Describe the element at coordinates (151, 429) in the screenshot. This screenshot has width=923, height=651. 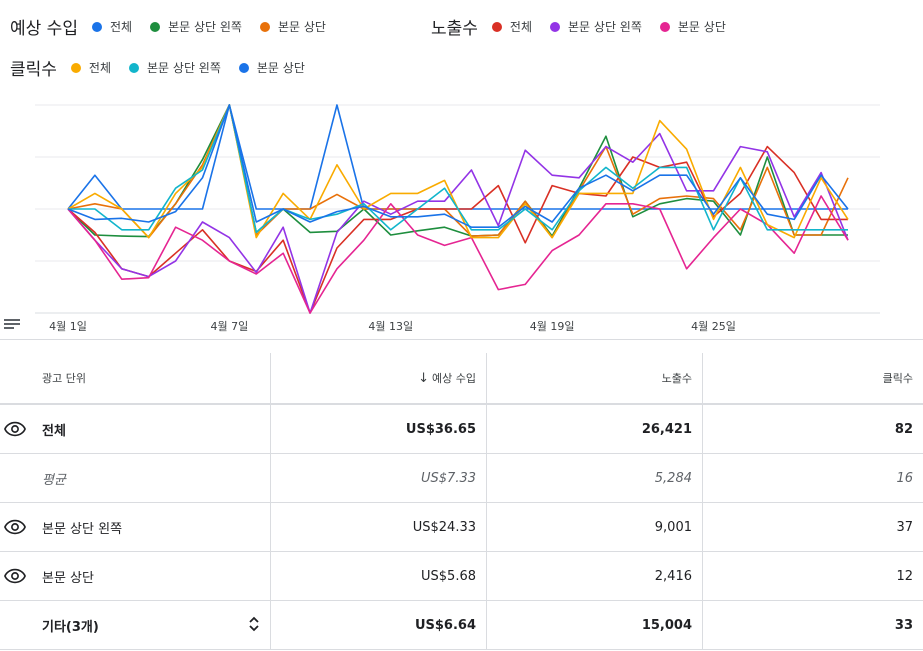
I see `row-name: 전체` at that location.